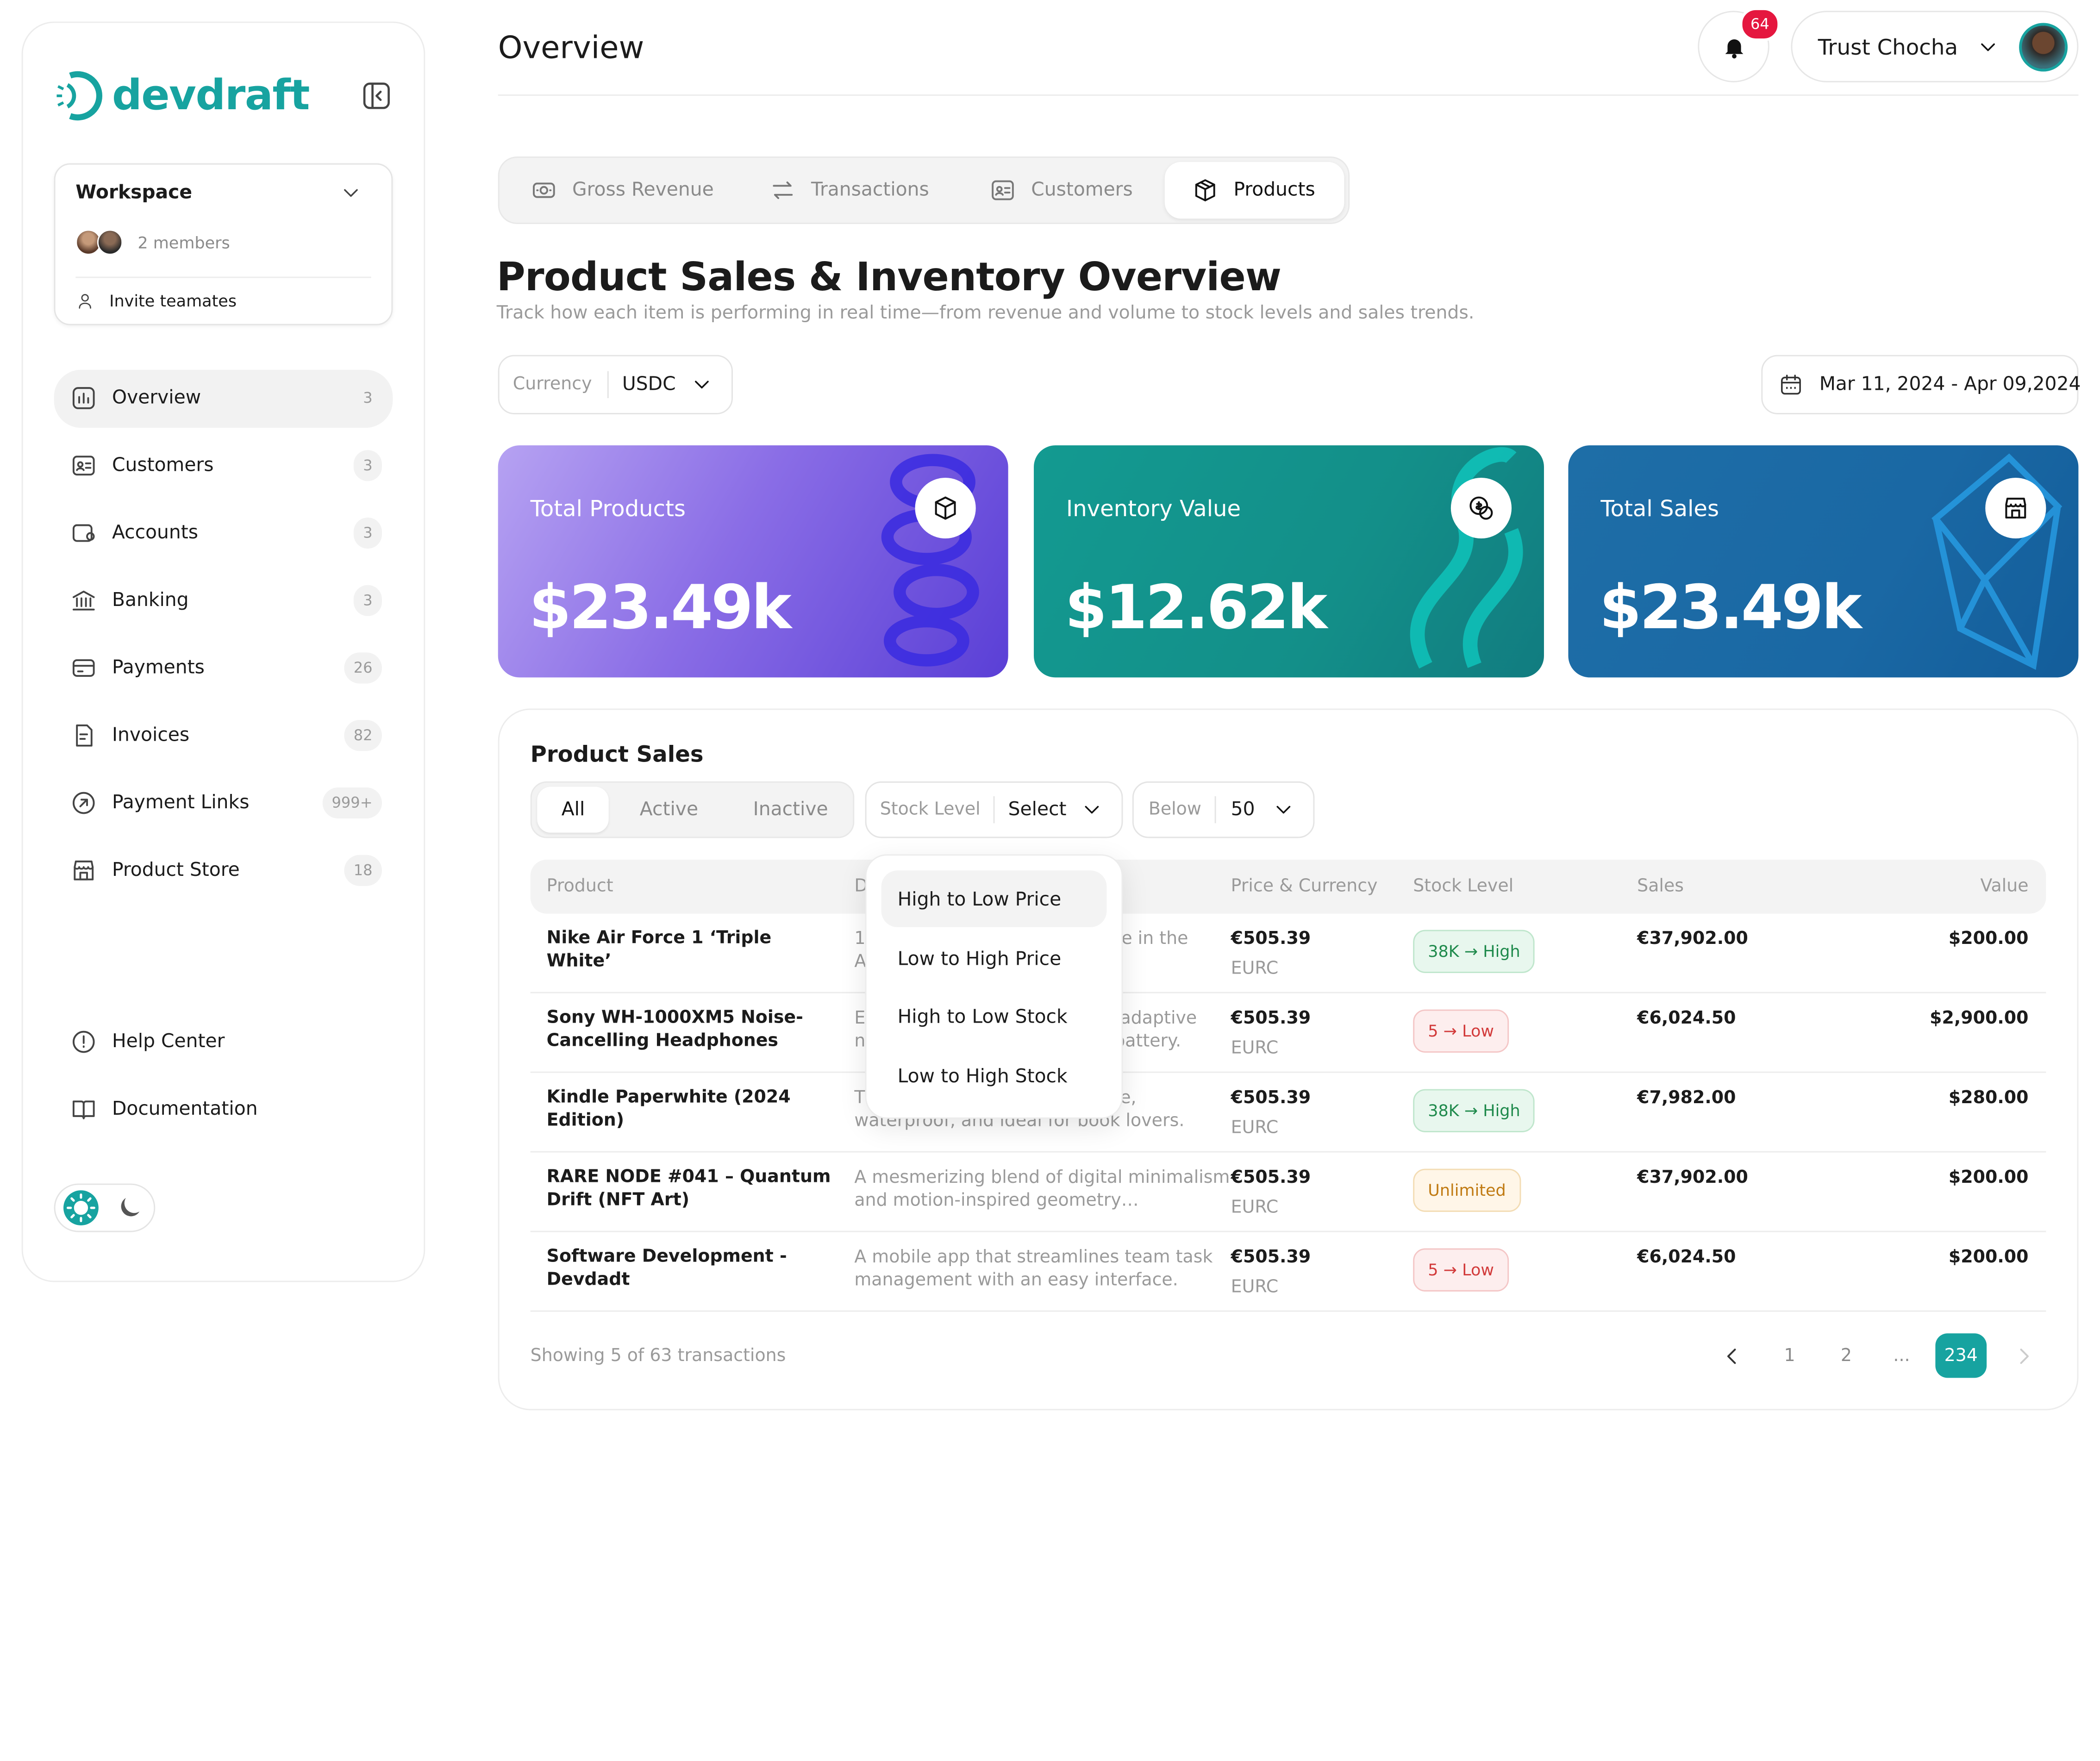 The image size is (2100, 1761). What do you see at coordinates (1305, 886) in the screenshot?
I see `column-header: Price & Currency` at bounding box center [1305, 886].